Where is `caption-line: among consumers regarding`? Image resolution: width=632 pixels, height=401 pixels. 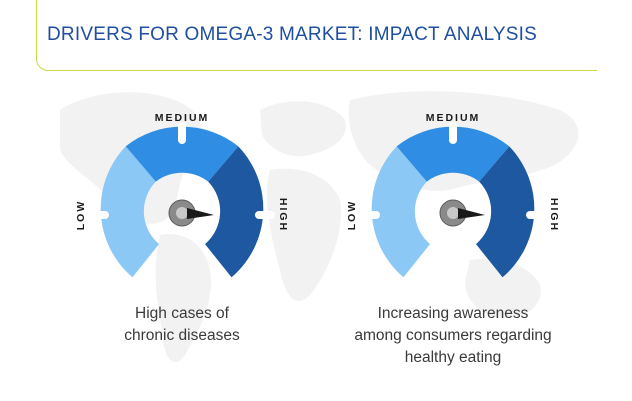
caption-line: among consumers regarding is located at coordinates (453, 335).